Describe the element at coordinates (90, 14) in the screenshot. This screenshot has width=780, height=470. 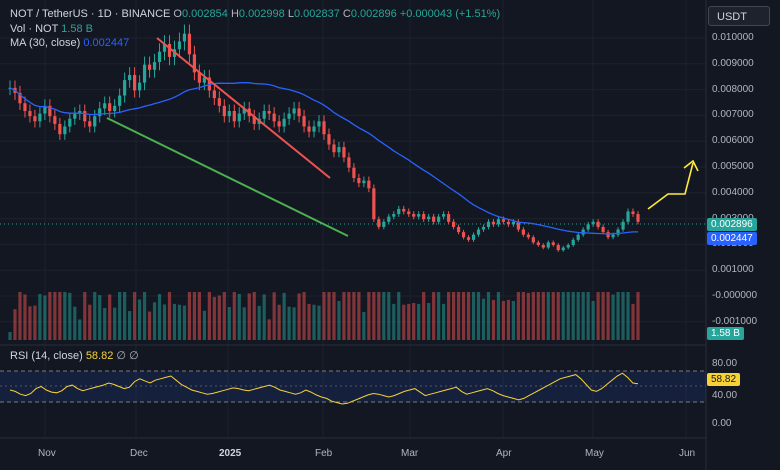
I see `symbol-label: NOT / TetherUS · 1D · BINANCE` at that location.